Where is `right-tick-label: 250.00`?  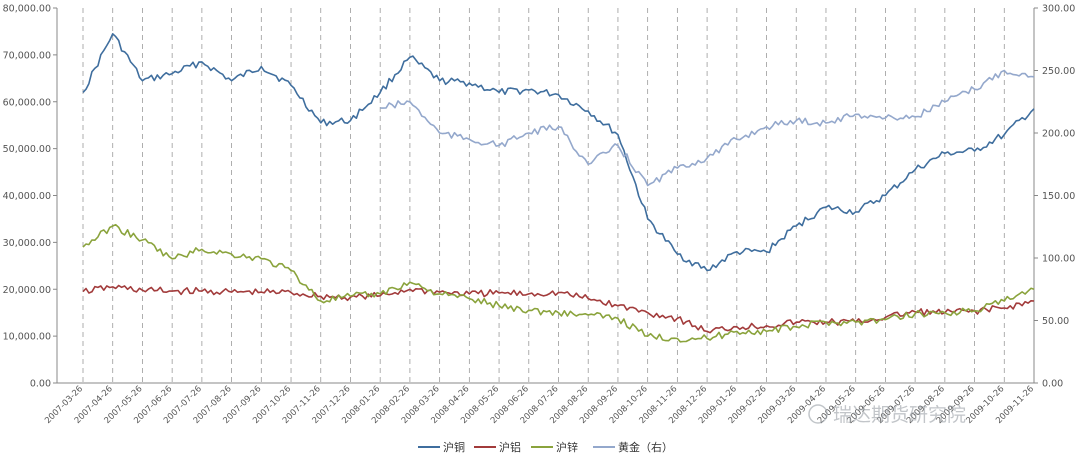 right-tick-label: 250.00 is located at coordinates (1058, 71).